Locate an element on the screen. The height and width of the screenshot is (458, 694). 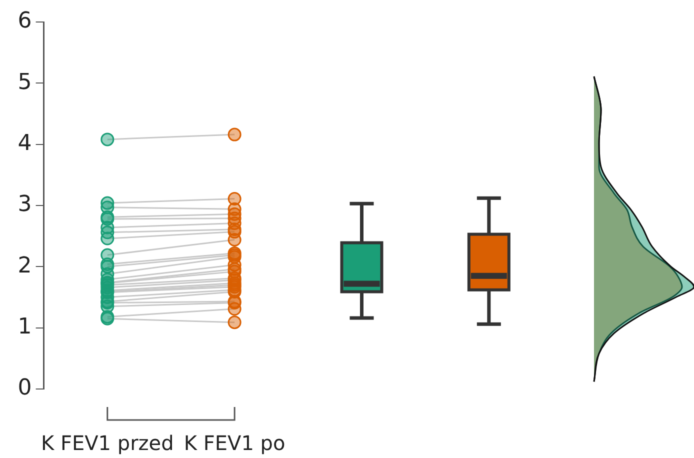
y-tick-label: 5 is located at coordinates (25, 82).